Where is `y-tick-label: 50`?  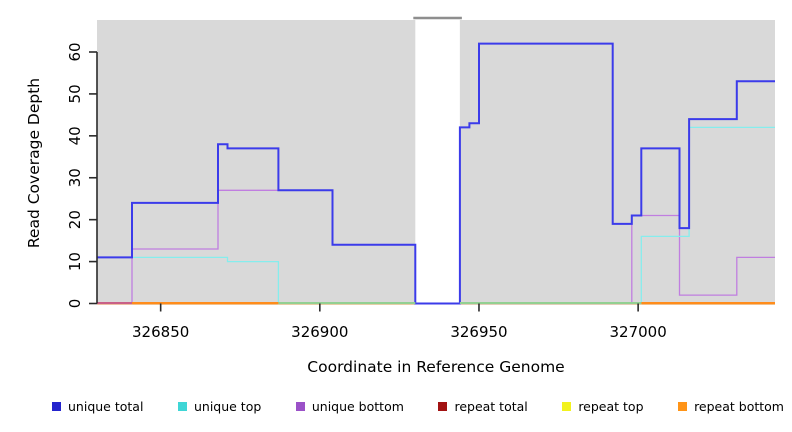
y-tick-label: 50 is located at coordinates (75, 93).